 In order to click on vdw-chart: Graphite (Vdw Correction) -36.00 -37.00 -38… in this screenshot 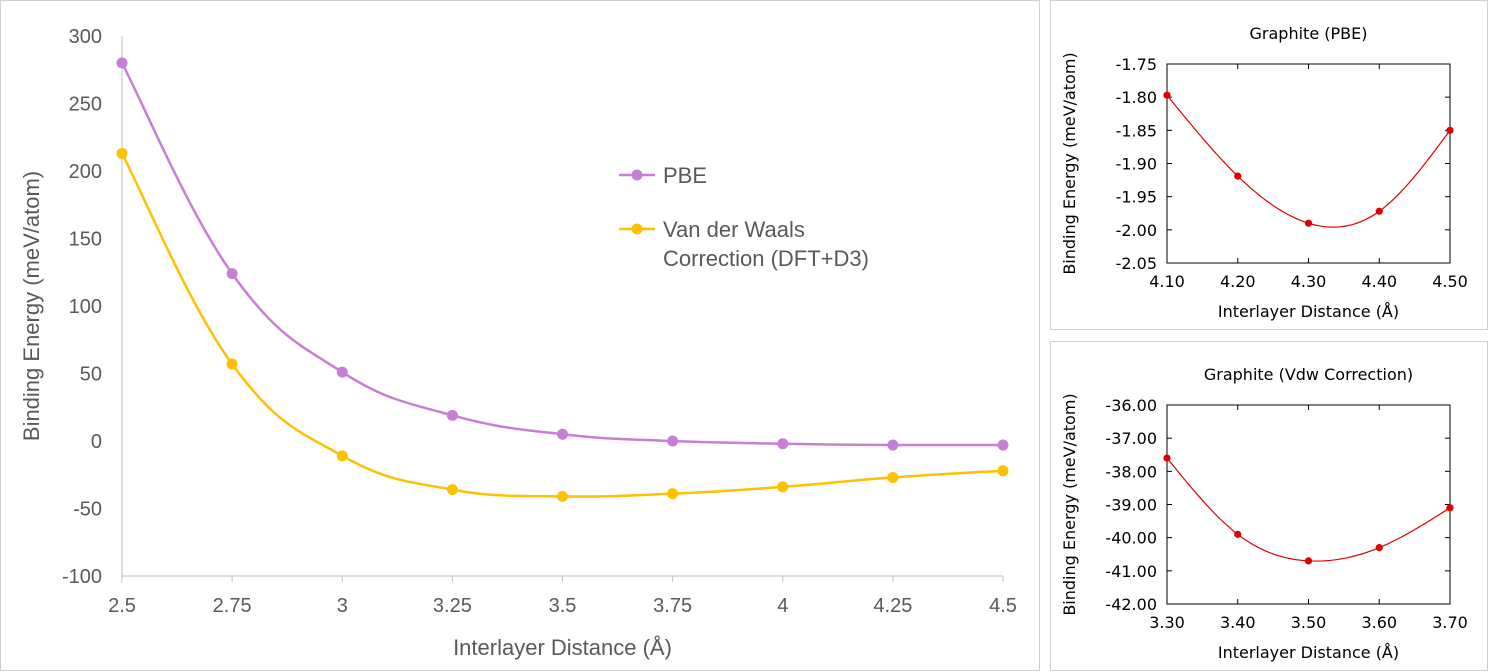, I will do `click(1264, 513)`.